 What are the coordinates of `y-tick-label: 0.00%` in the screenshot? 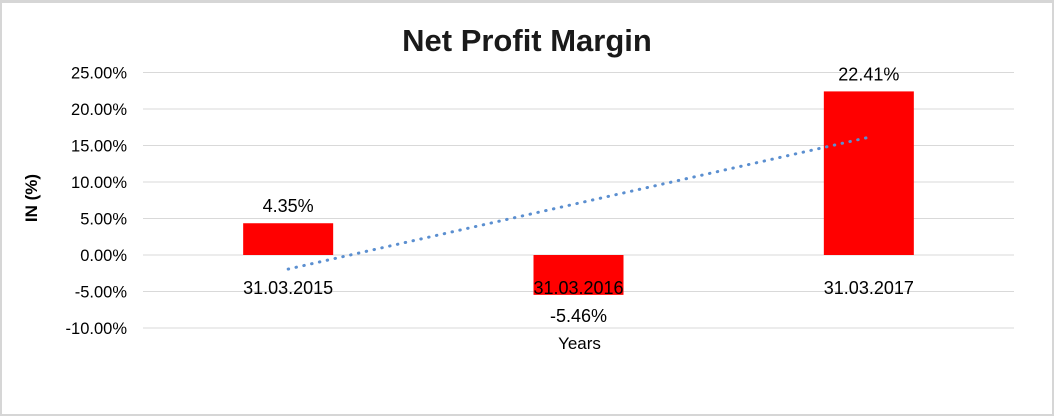 It's located at (103, 256).